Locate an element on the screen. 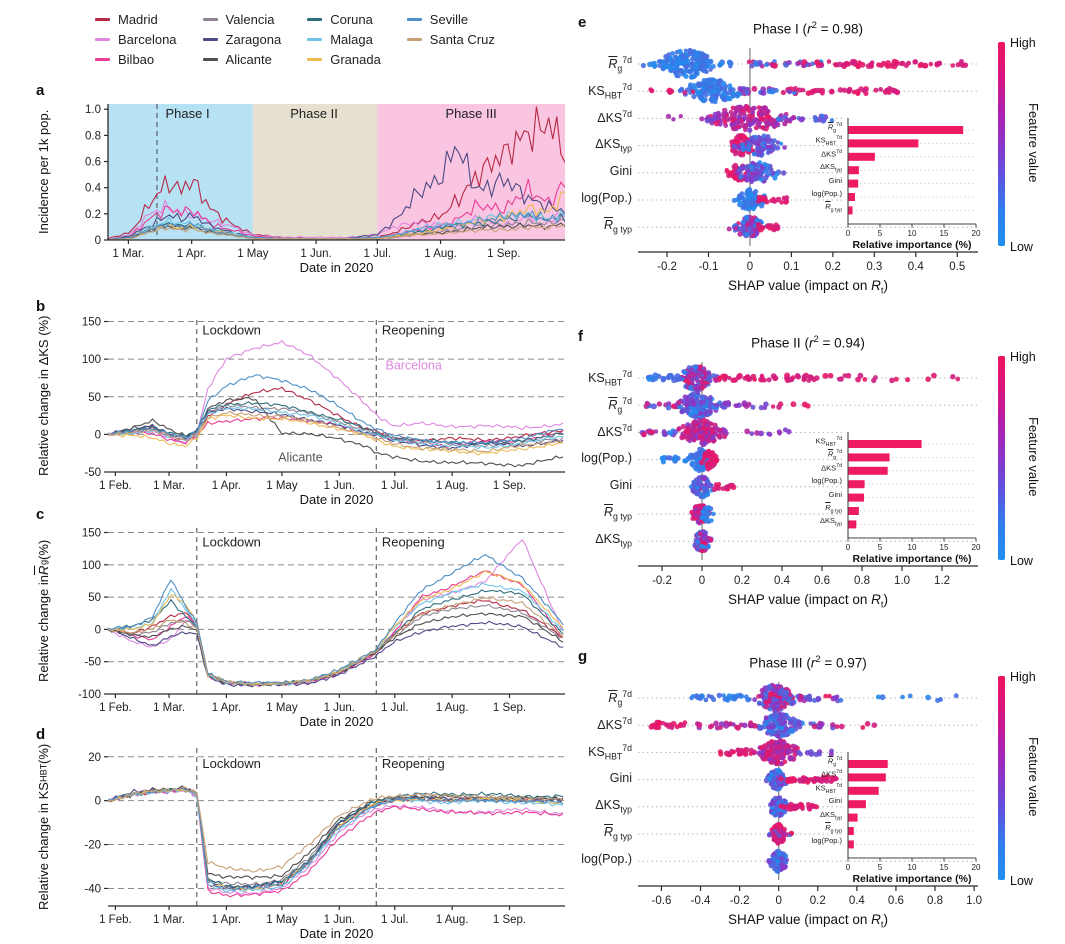 This screenshot has width=1065, height=944. legend-label: Malaga is located at coordinates (351, 39).